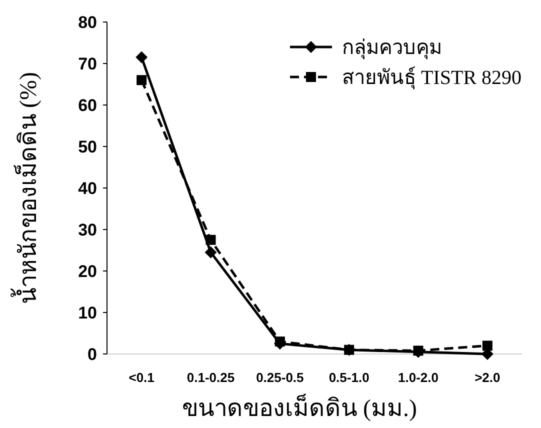  I want to click on y-tick-label: 40, so click(87, 188).